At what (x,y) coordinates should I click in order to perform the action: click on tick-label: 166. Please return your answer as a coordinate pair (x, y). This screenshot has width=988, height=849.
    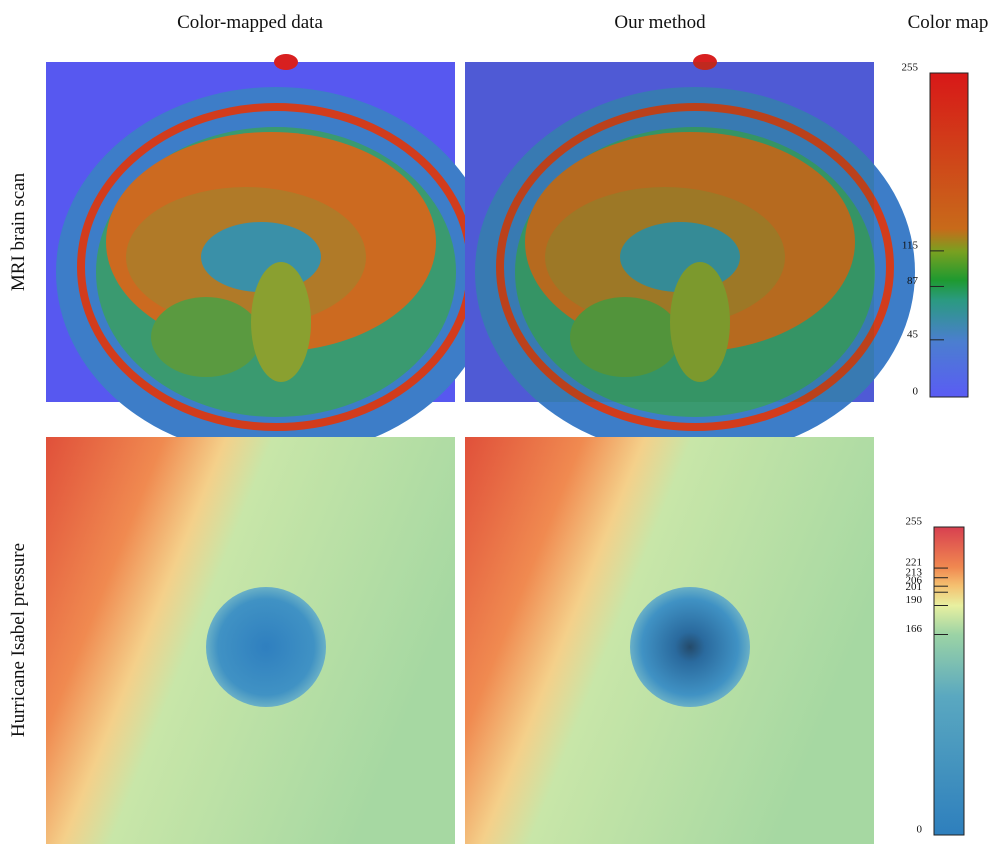
    Looking at the image, I should click on (914, 629).